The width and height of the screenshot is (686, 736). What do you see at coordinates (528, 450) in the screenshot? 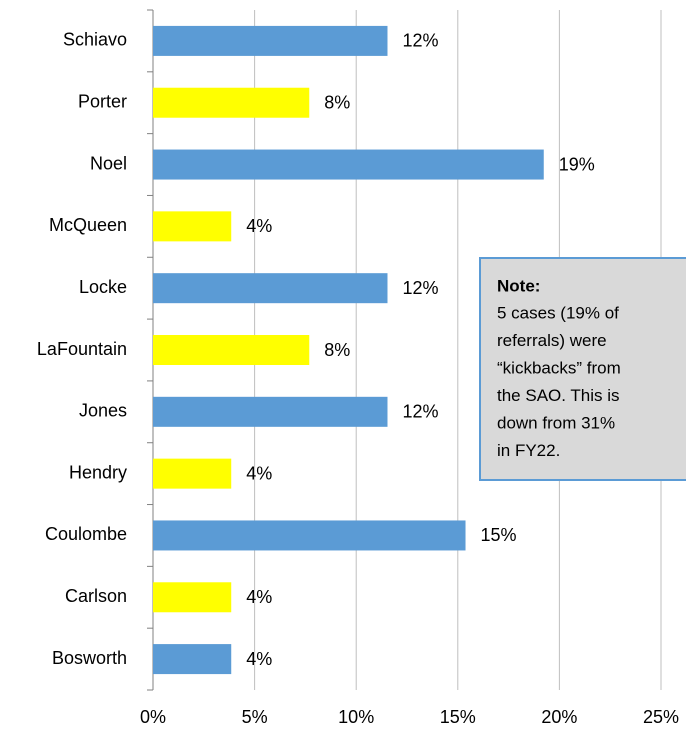
I see `note-line: in FY22.` at bounding box center [528, 450].